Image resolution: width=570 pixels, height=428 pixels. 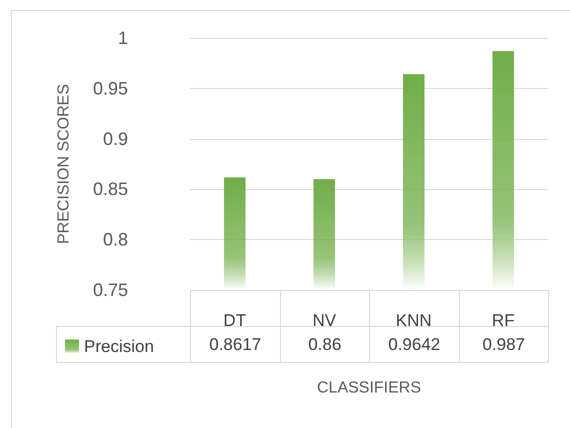 I want to click on y-tick-label: 0.9, so click(x=115, y=138).